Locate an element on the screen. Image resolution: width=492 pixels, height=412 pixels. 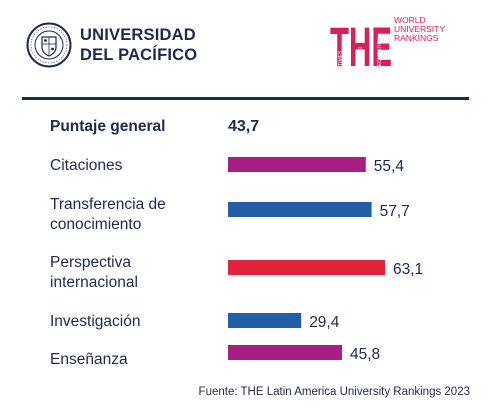
category-label-line: Transferencia de is located at coordinates (108, 204).